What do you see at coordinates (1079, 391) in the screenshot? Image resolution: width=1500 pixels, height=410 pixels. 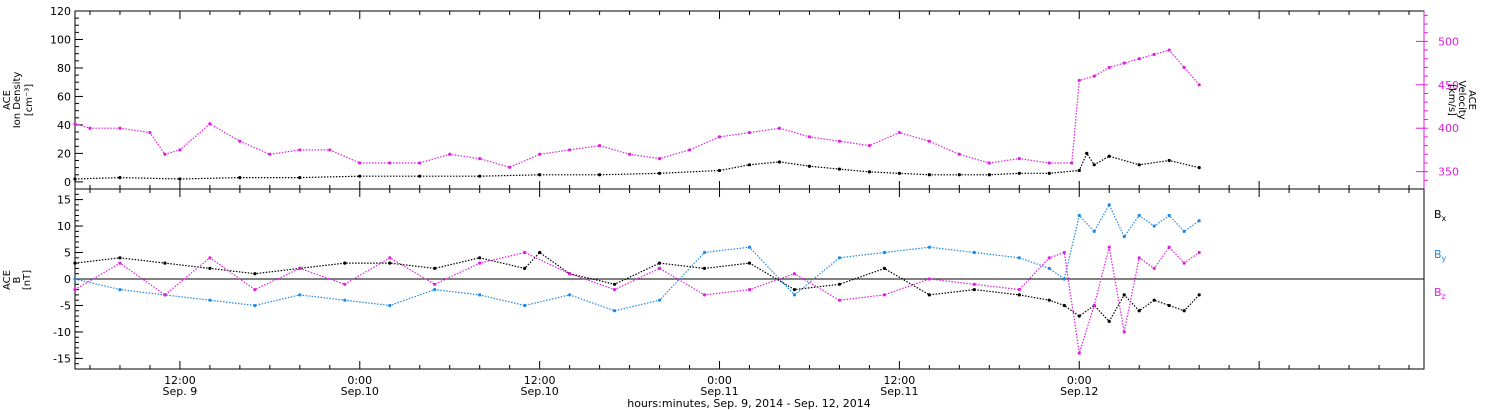 I see `date-tick-label: Sep.12` at bounding box center [1079, 391].